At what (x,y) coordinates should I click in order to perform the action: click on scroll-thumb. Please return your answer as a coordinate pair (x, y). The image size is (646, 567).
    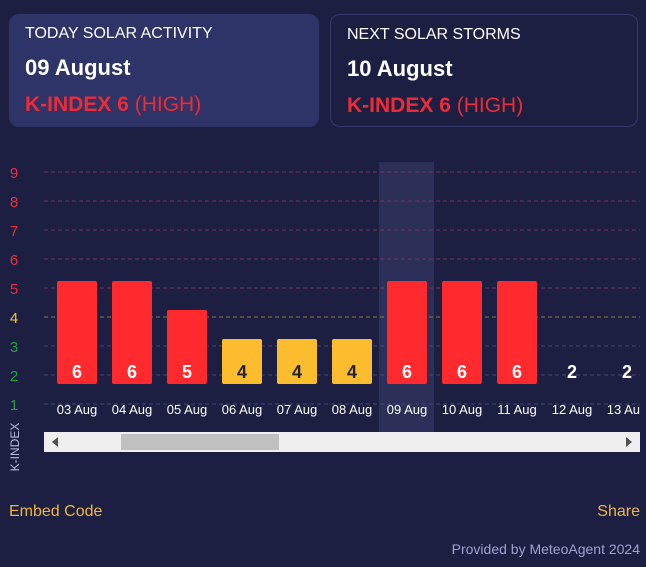
    Looking at the image, I should click on (199, 442).